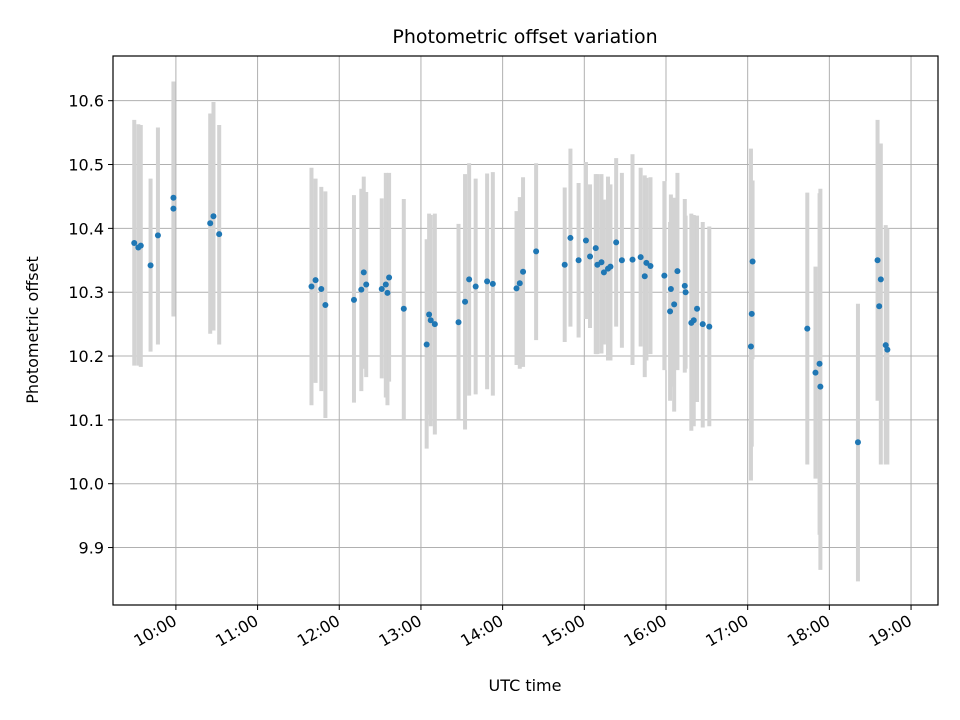  What do you see at coordinates (32, 330) in the screenshot?
I see `y-axis-title: Photometric offset` at bounding box center [32, 330].